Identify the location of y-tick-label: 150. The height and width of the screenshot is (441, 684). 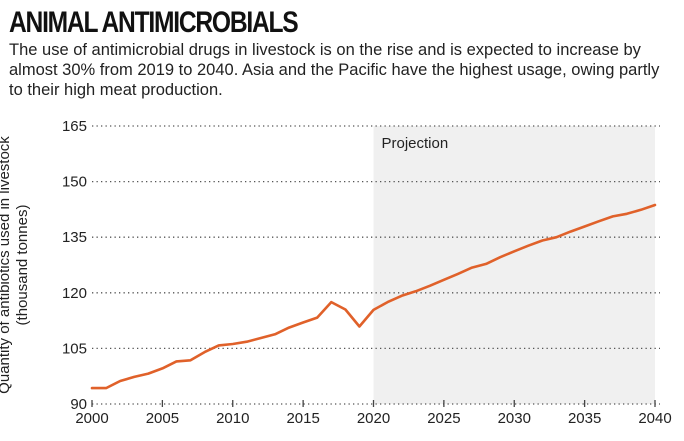
(74, 182).